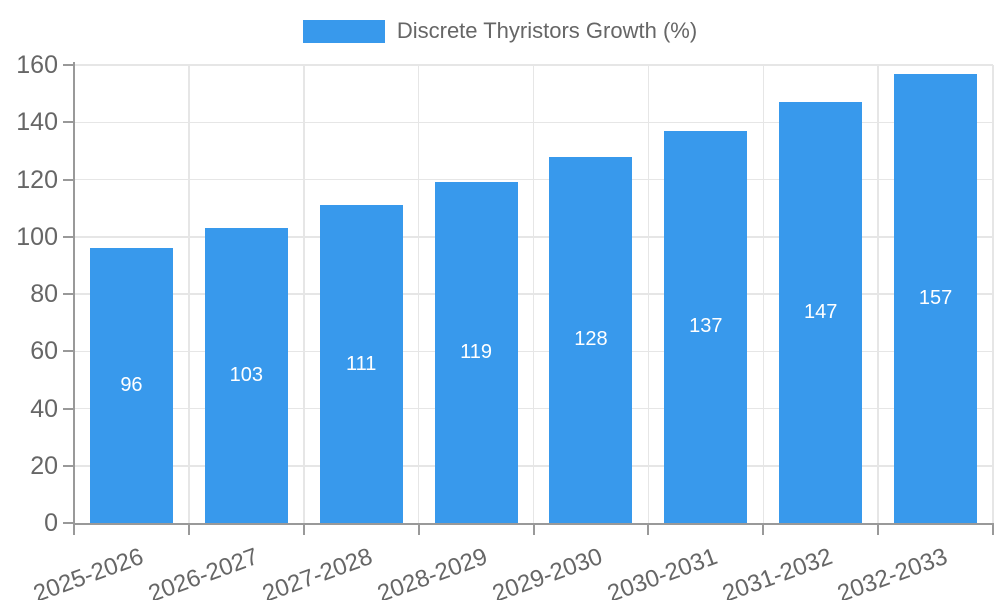  What do you see at coordinates (37, 179) in the screenshot?
I see `y-tick-label: 120` at bounding box center [37, 179].